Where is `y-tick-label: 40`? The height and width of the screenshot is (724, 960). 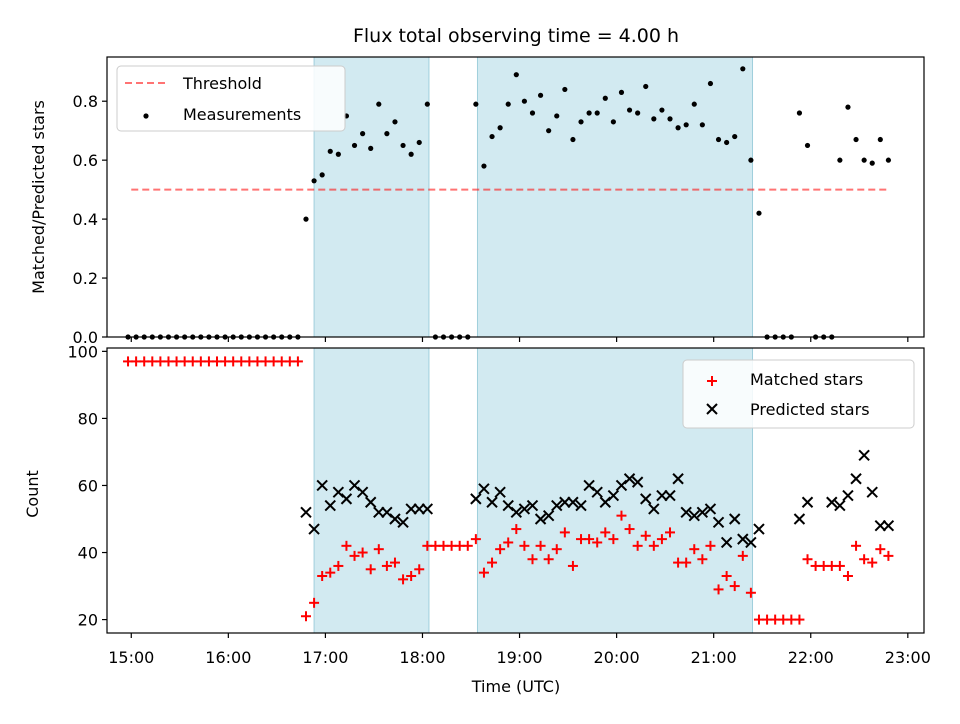
y-tick-label: 40 is located at coordinates (88, 553).